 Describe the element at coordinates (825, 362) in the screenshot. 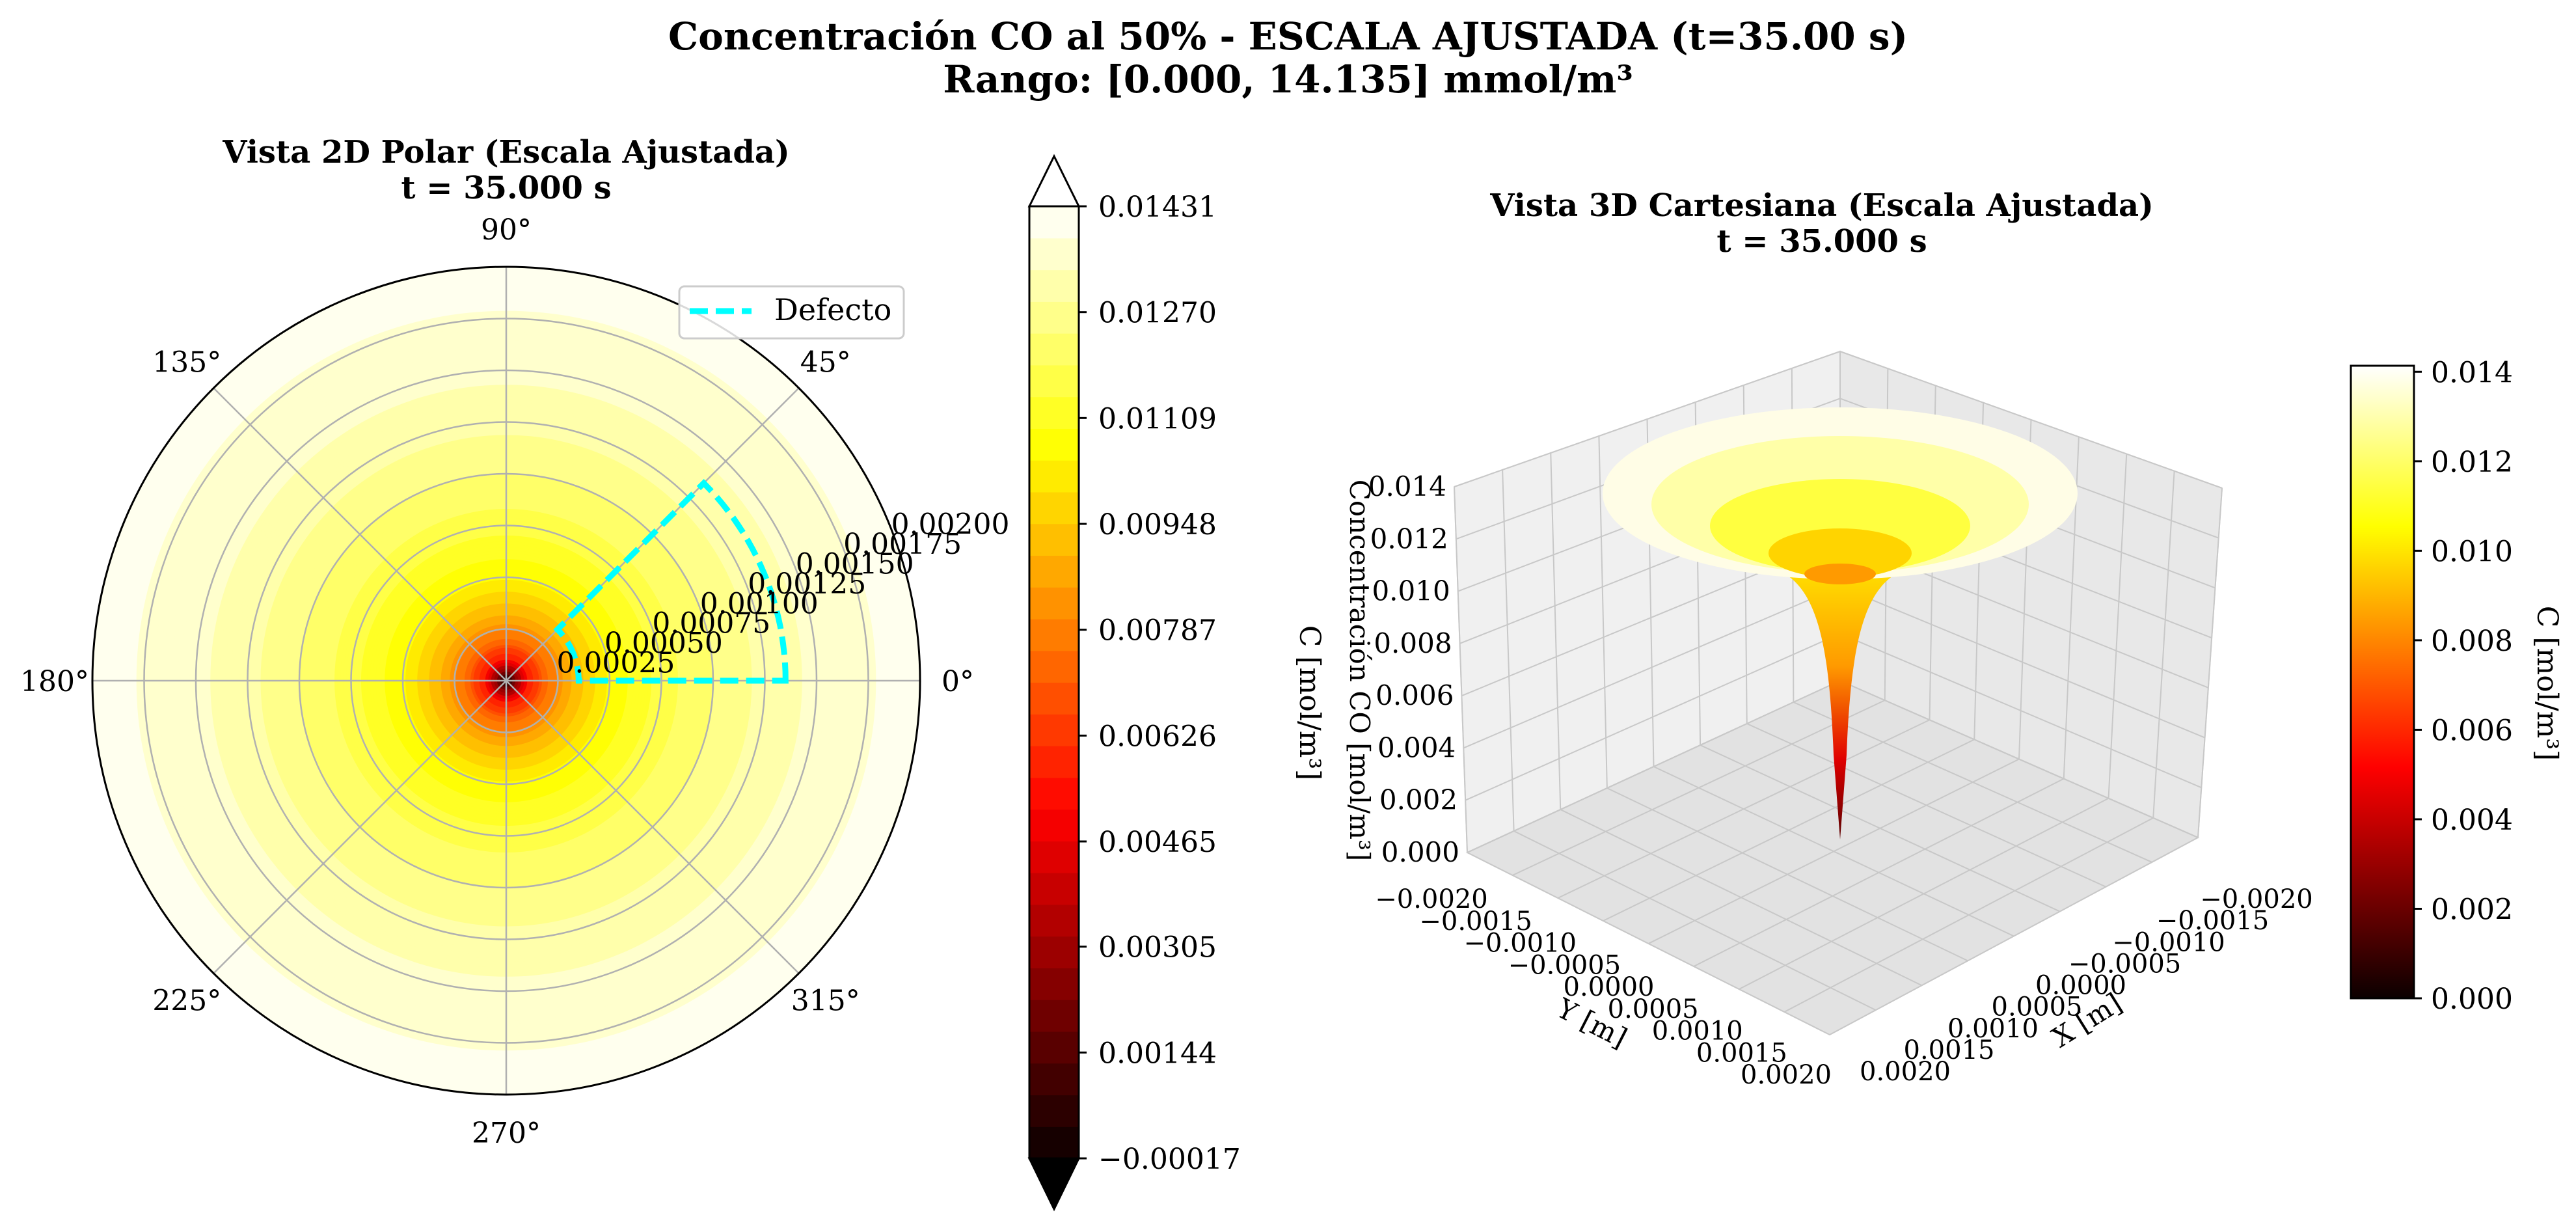

I see `angle-tick-label: 45°` at that location.